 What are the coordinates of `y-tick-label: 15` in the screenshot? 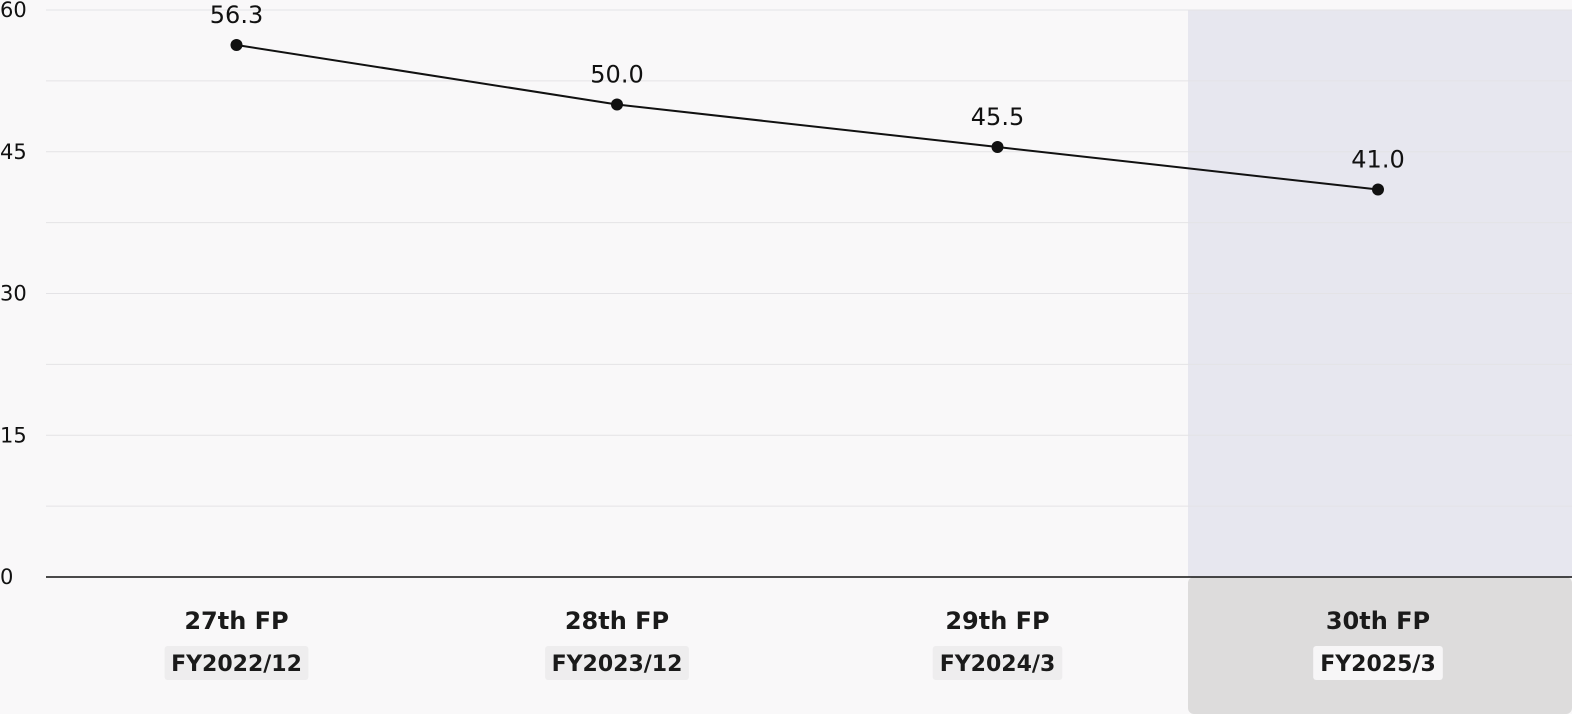 It's located at (13, 435).